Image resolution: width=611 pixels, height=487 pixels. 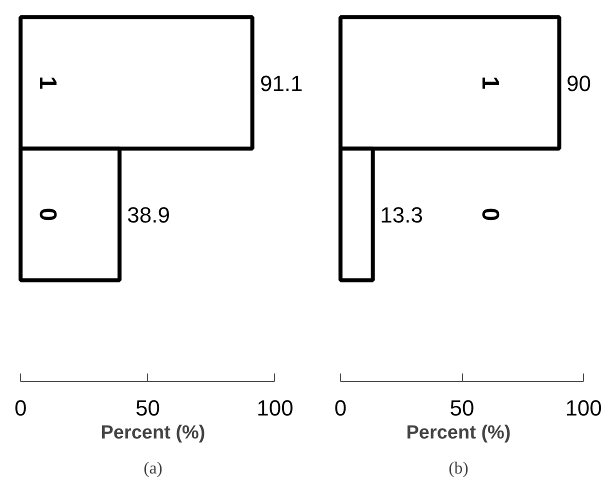 I want to click on data-label: 13.3, so click(x=401, y=215).